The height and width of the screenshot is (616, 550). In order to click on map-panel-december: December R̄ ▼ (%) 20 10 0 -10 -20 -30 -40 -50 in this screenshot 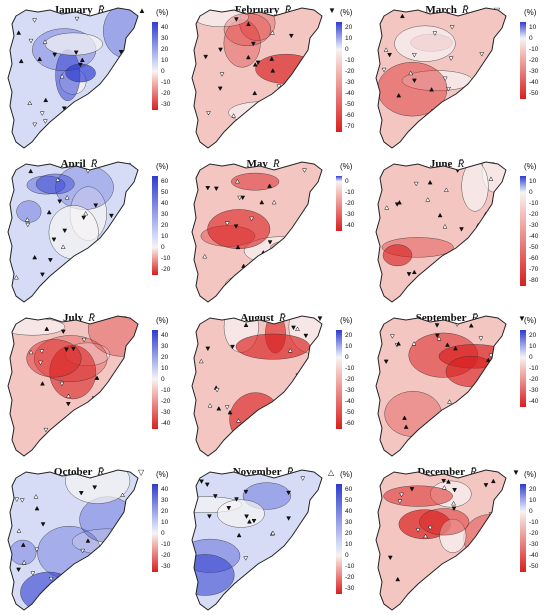, I will do `click(461, 540)`.